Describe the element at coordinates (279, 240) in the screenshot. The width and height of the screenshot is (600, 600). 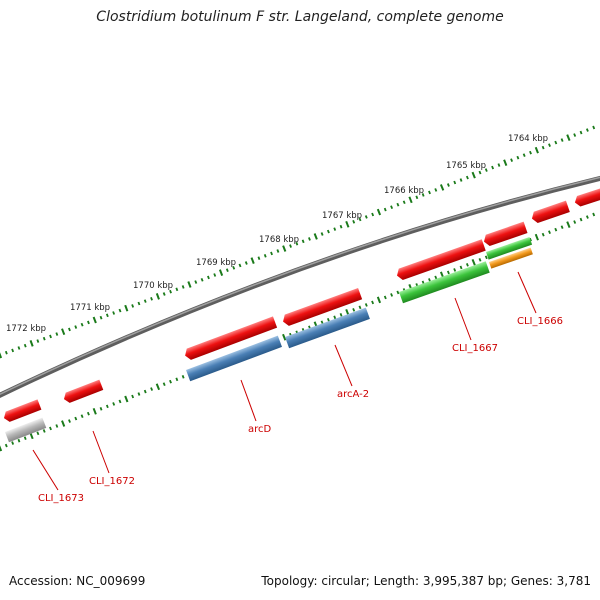
I see `scale-label-1768: 1768 kbp` at that location.